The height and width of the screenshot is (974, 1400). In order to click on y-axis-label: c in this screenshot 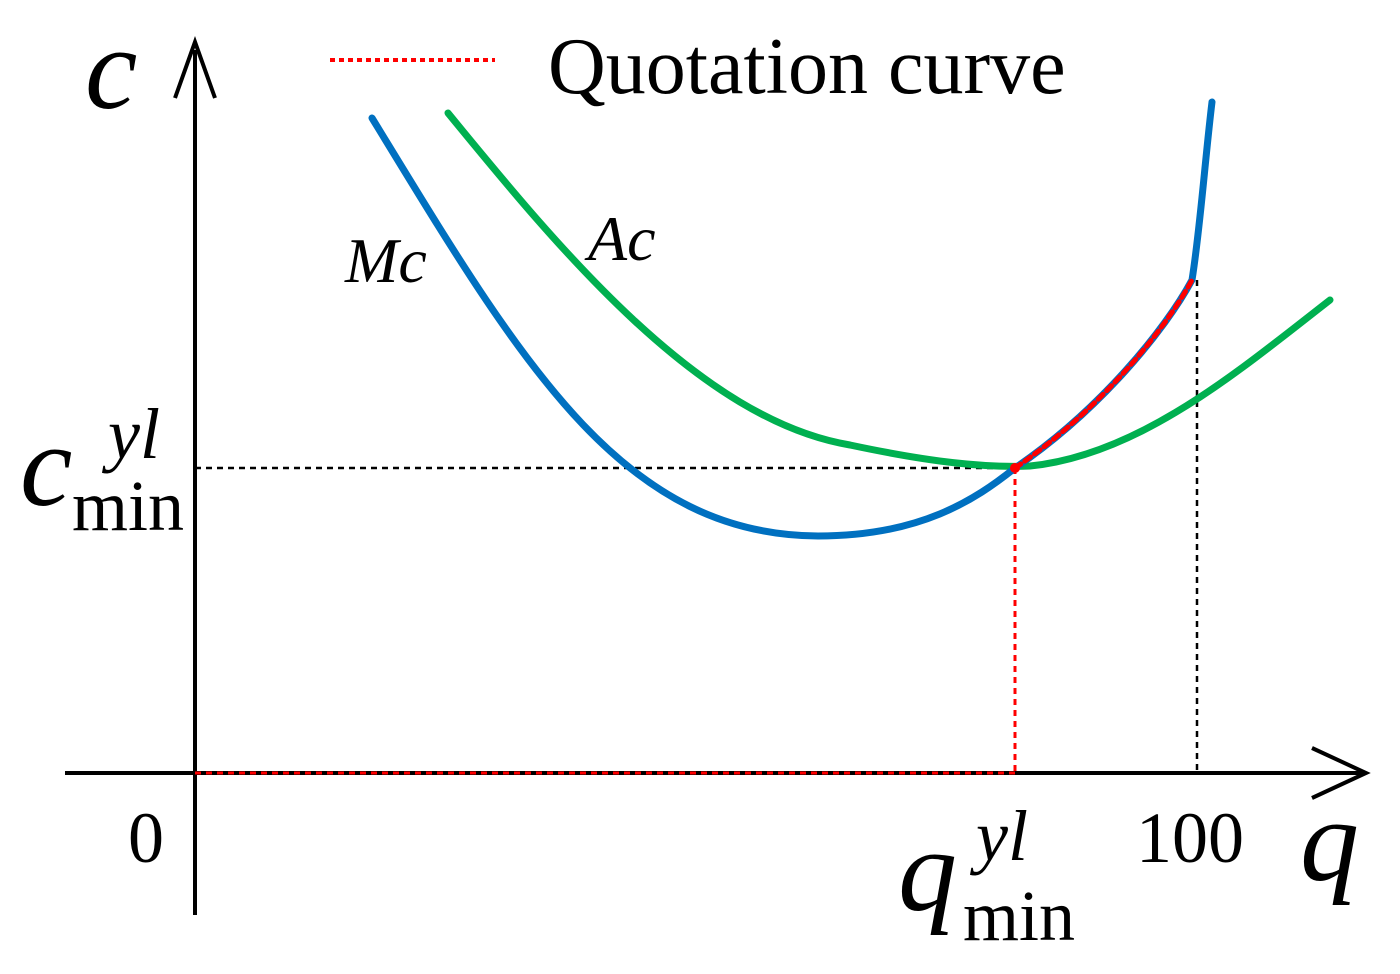, I will do `click(111, 68)`.